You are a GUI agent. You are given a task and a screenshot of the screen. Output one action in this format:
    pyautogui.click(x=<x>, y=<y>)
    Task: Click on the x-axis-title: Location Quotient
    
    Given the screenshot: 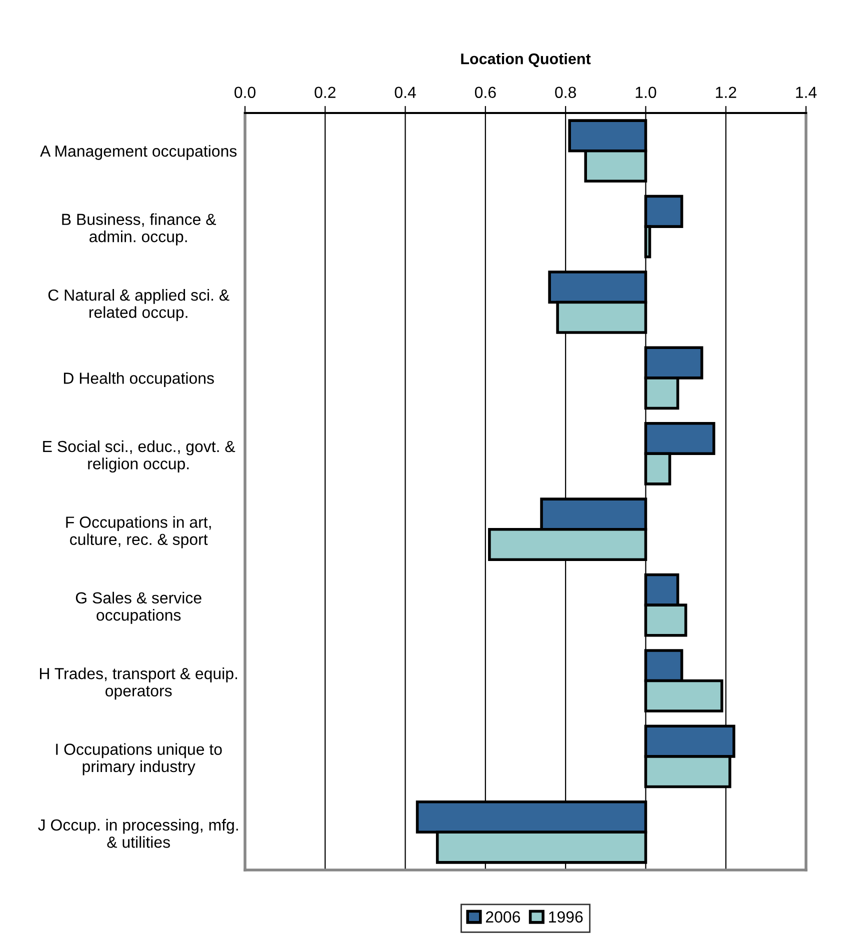 What is the action you would take?
    pyautogui.click(x=526, y=60)
    